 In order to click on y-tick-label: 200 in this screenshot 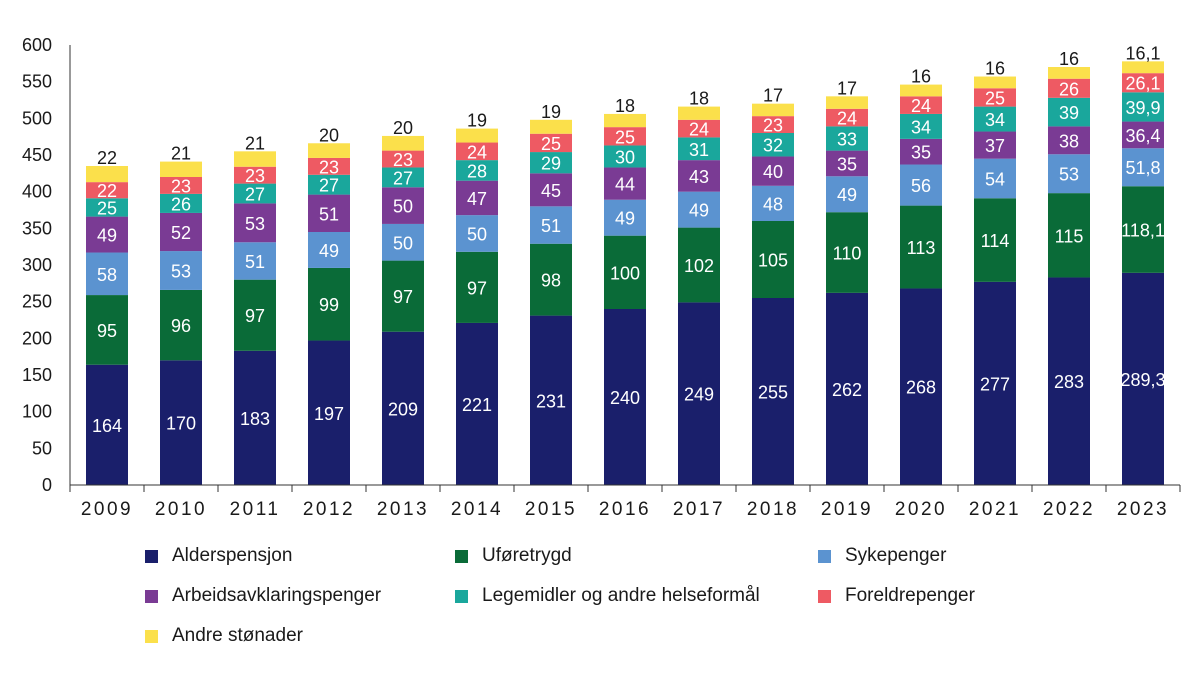, I will do `click(37, 338)`.